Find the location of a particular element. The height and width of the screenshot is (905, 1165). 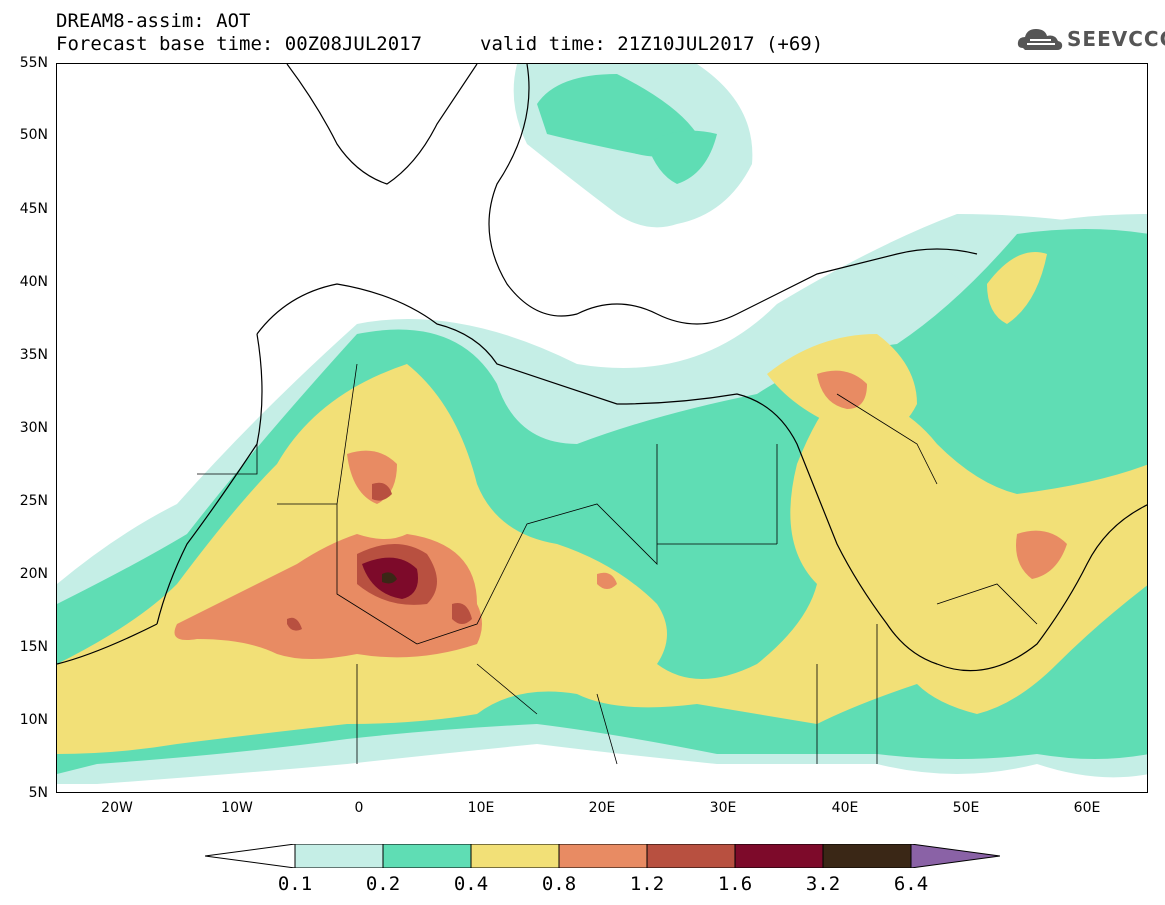

forecast-base-time: Forecast base time: 00Z08JUL2017 is located at coordinates (239, 44).